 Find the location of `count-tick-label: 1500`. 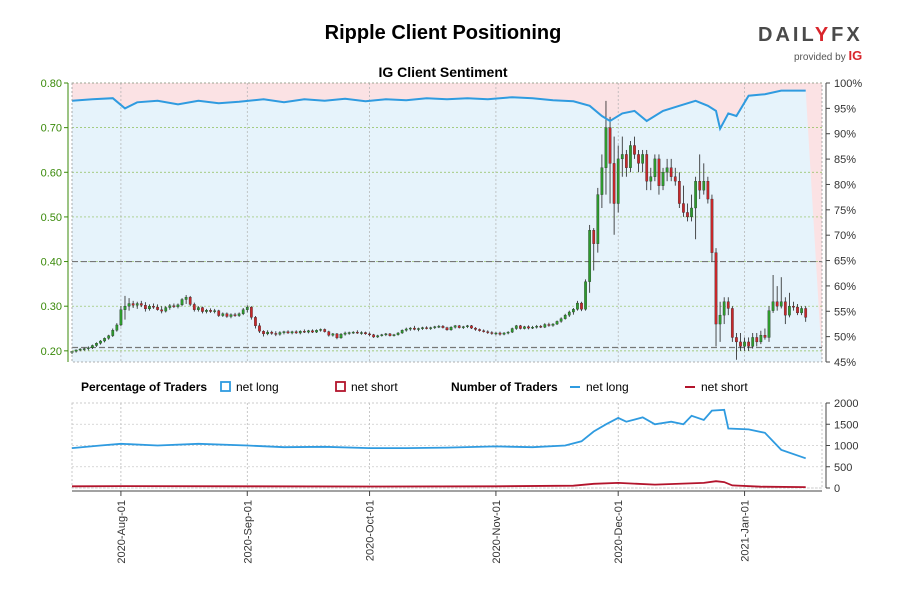

count-tick-label: 1500 is located at coordinates (846, 425).